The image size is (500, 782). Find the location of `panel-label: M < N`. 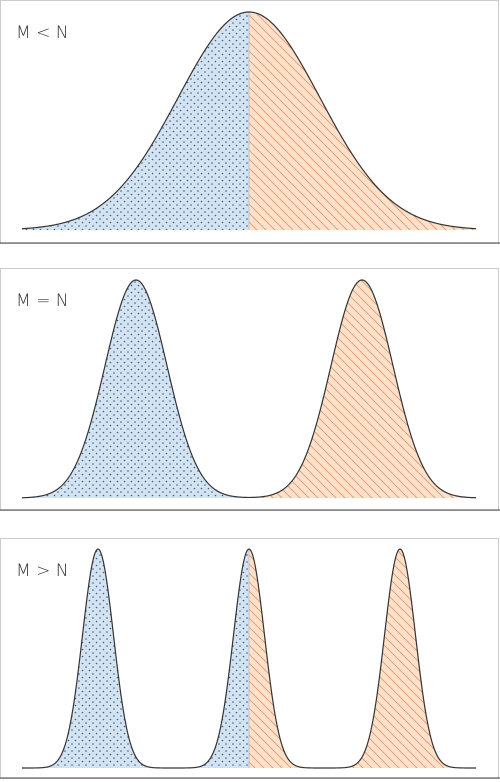

panel-label: M < N is located at coordinates (42, 33).